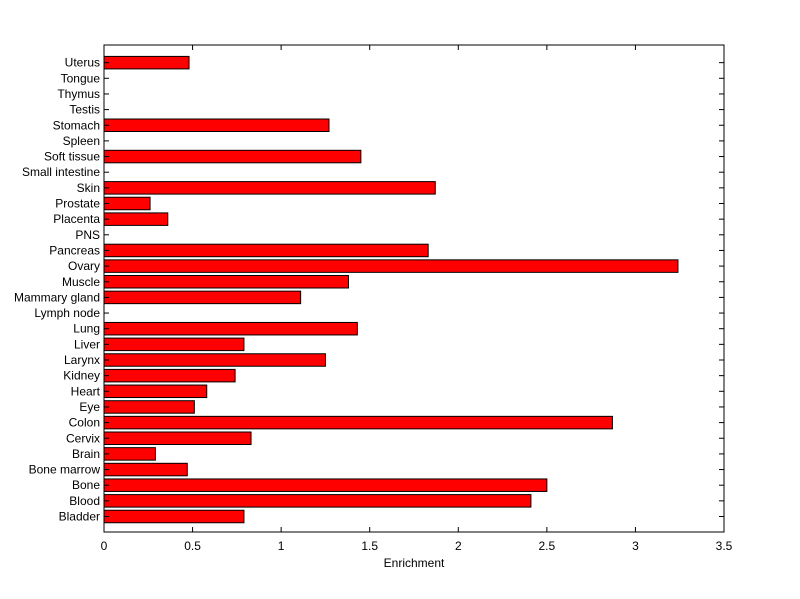 The width and height of the screenshot is (800, 599). I want to click on y-tick-label-brain: Brain, so click(86, 454).